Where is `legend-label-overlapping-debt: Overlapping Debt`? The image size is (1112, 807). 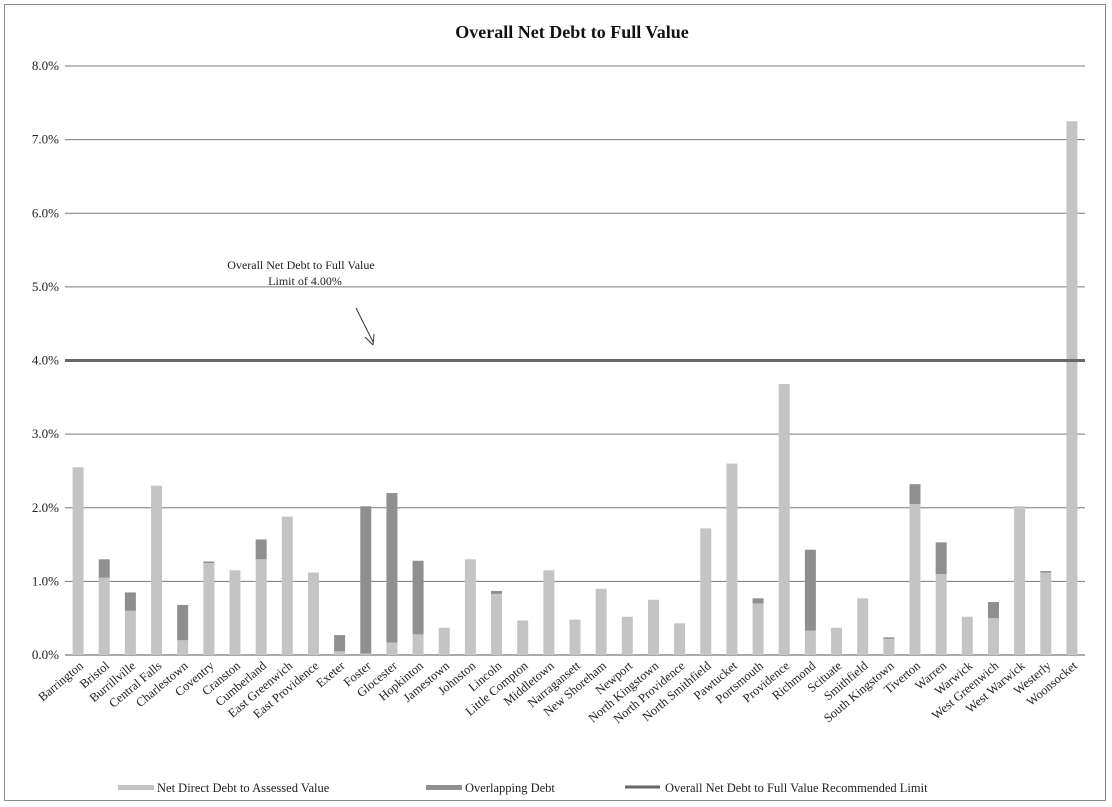 legend-label-overlapping-debt: Overlapping Debt is located at coordinates (510, 788).